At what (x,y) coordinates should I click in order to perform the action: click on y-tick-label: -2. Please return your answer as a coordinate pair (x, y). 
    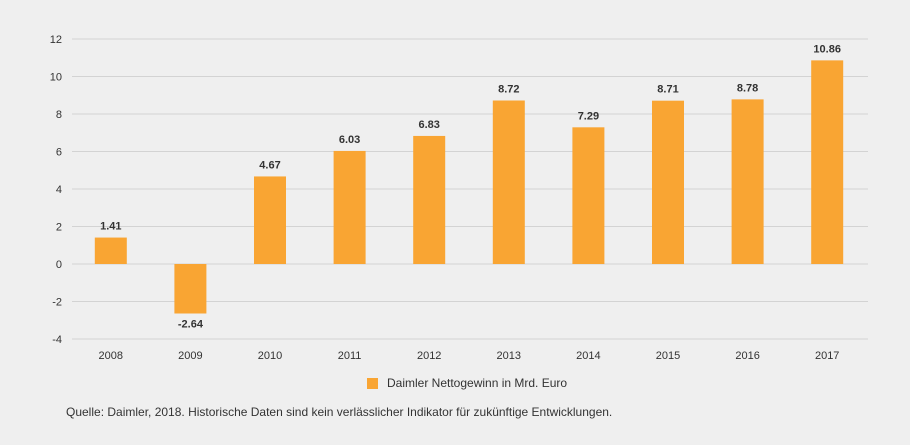
    Looking at the image, I should click on (57, 303).